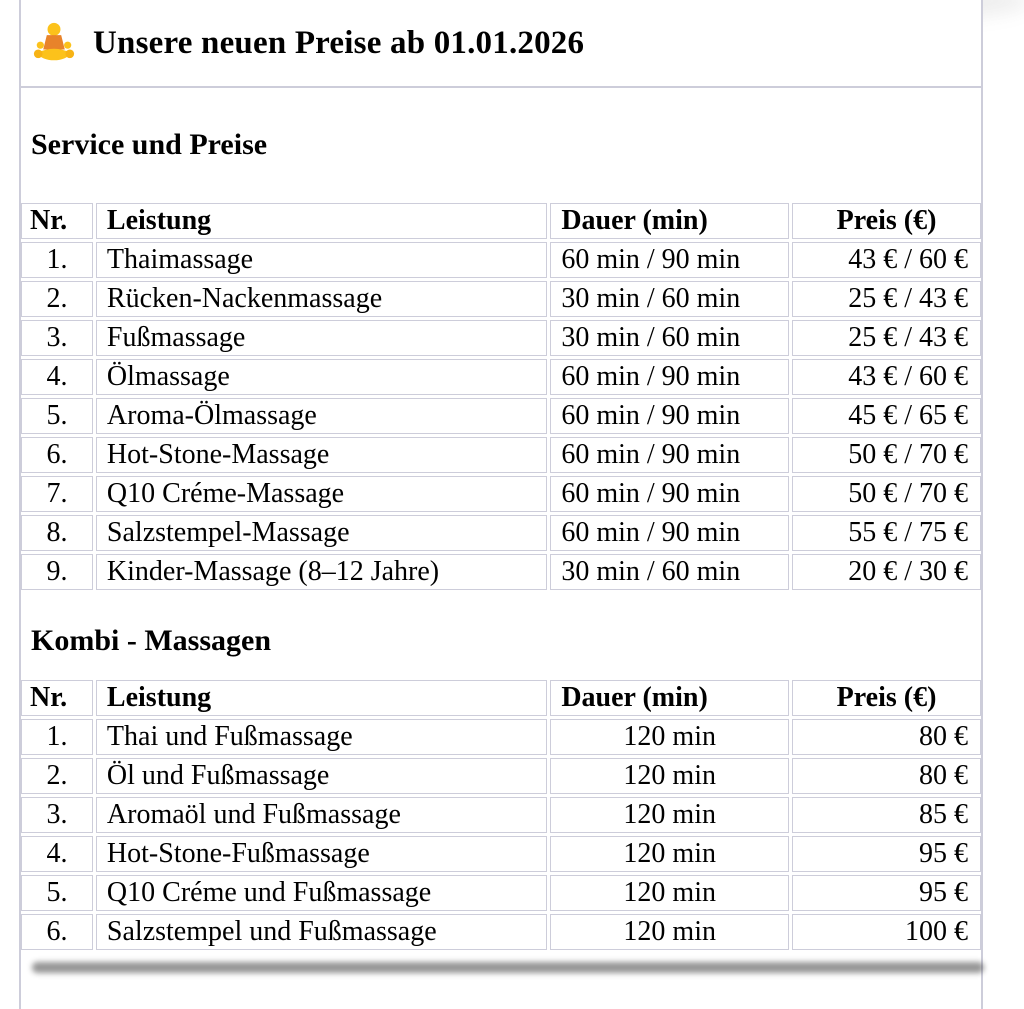 This screenshot has height=1009, width=1024. I want to click on table-cell: Ölmassage, so click(321, 377).